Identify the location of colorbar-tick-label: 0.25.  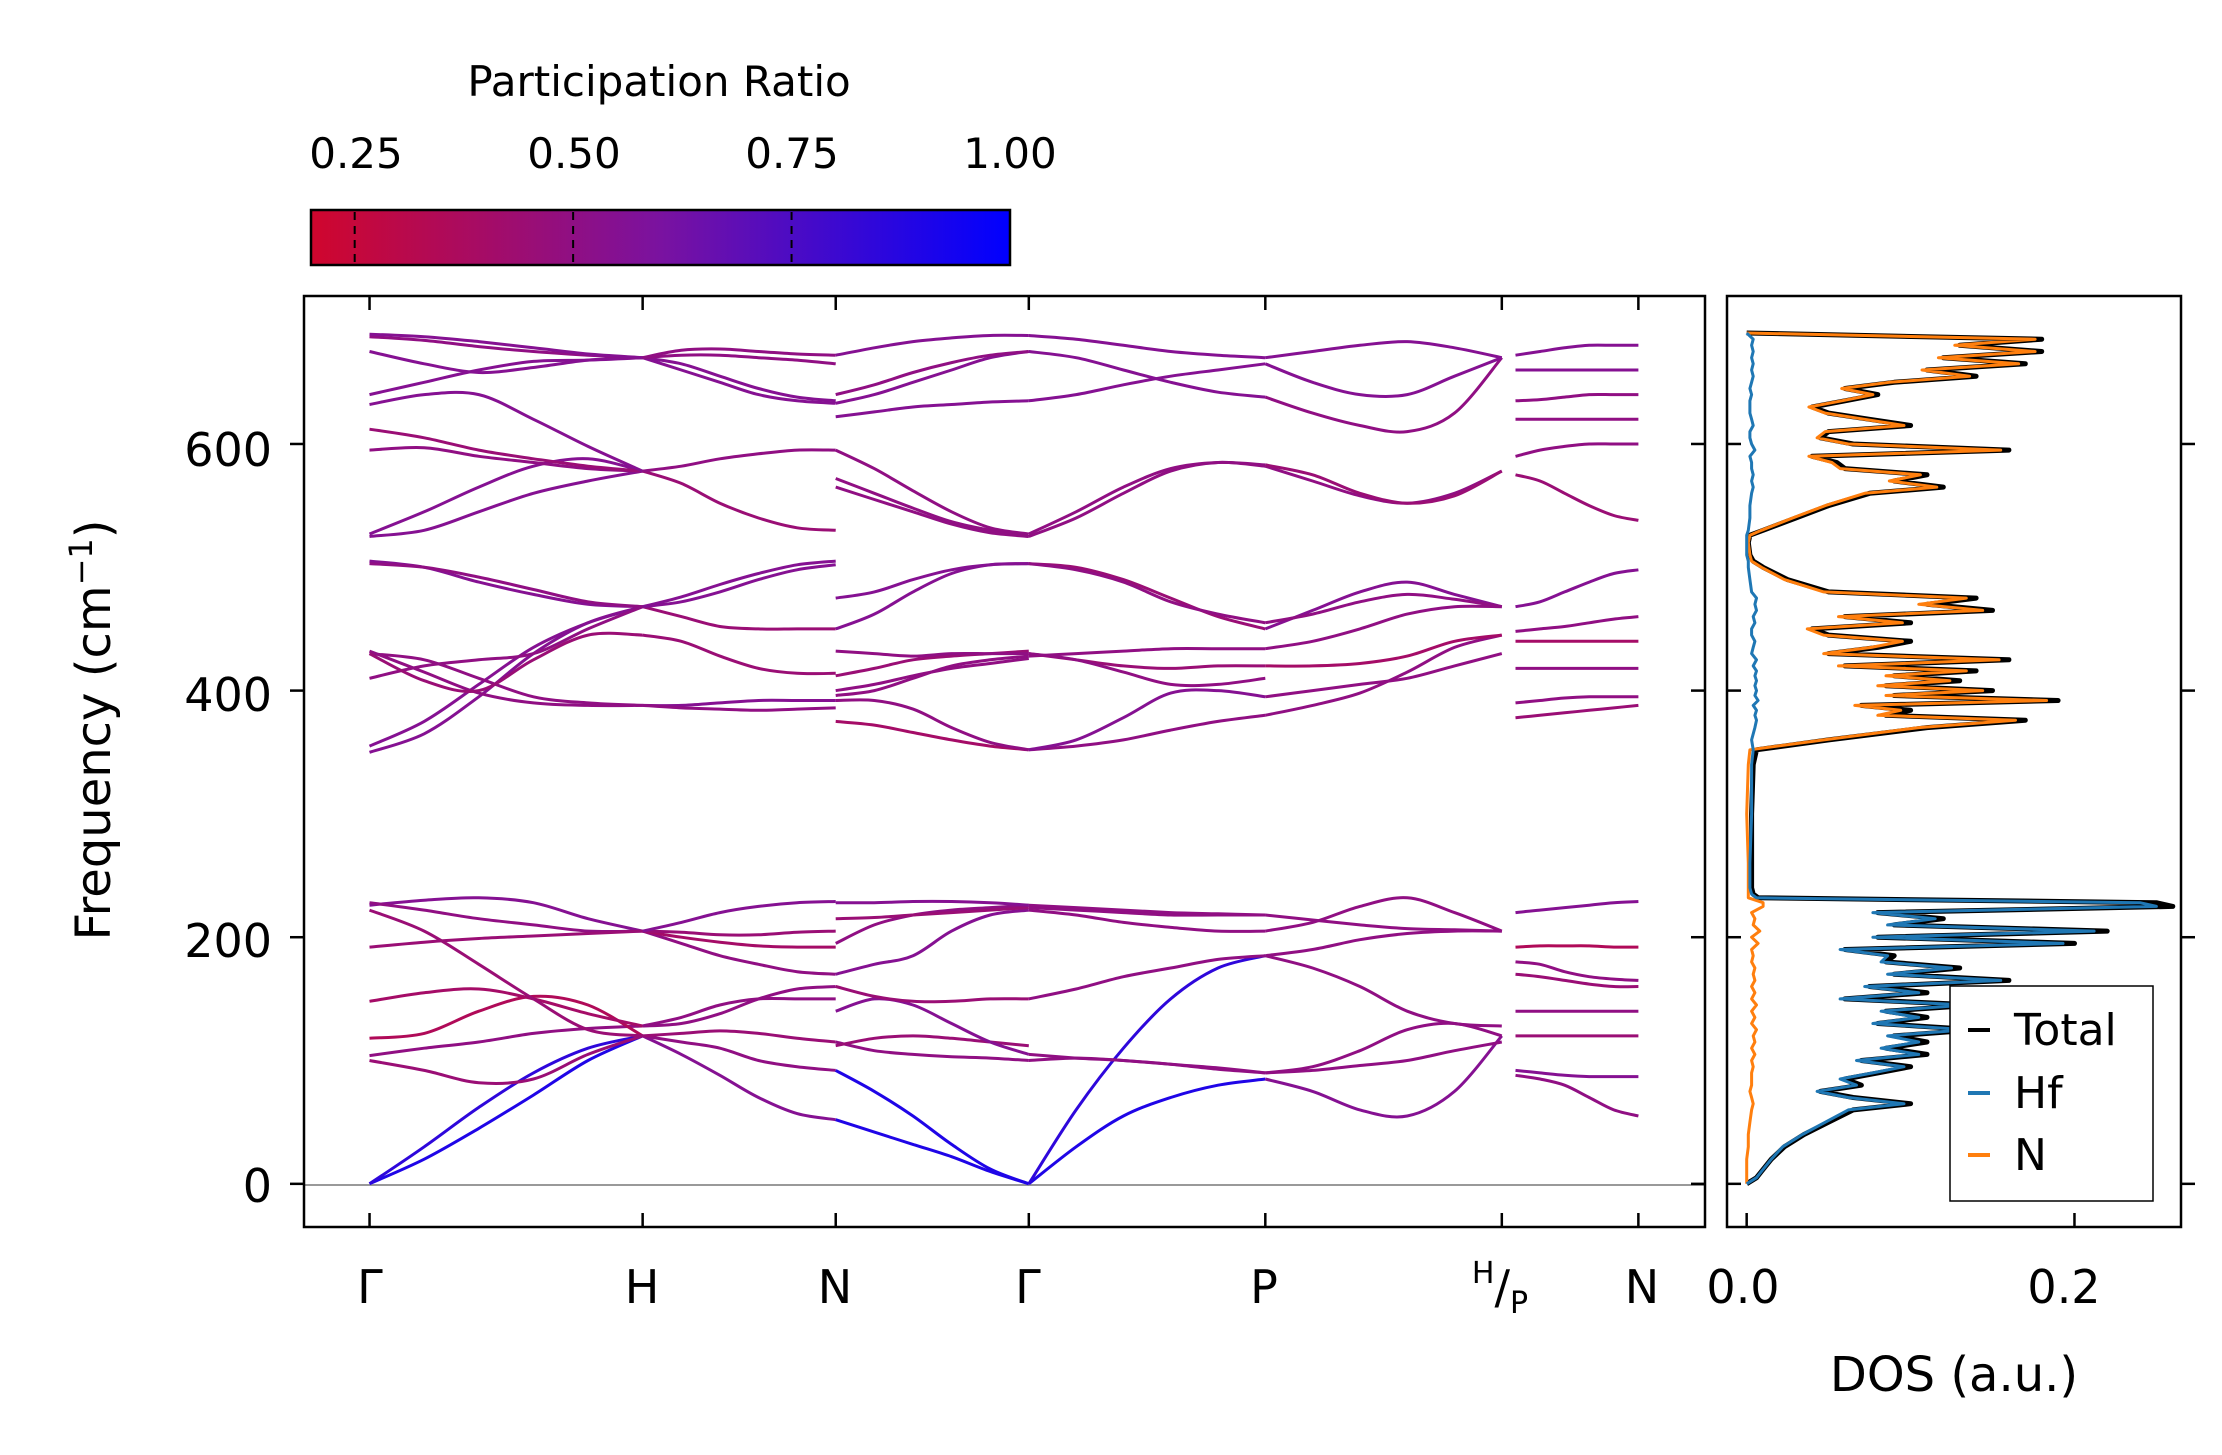
(356, 153).